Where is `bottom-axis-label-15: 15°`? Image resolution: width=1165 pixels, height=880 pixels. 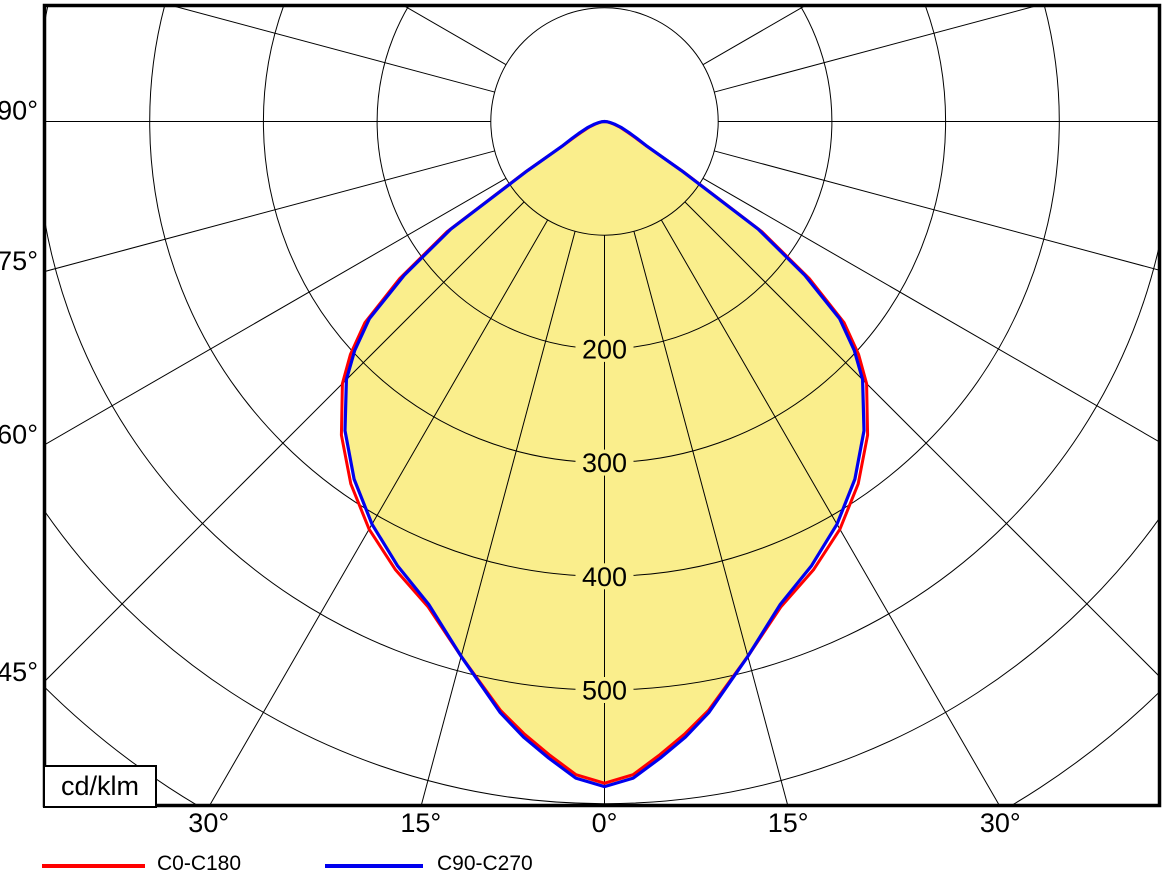 bottom-axis-label-15: 15° is located at coordinates (788, 823).